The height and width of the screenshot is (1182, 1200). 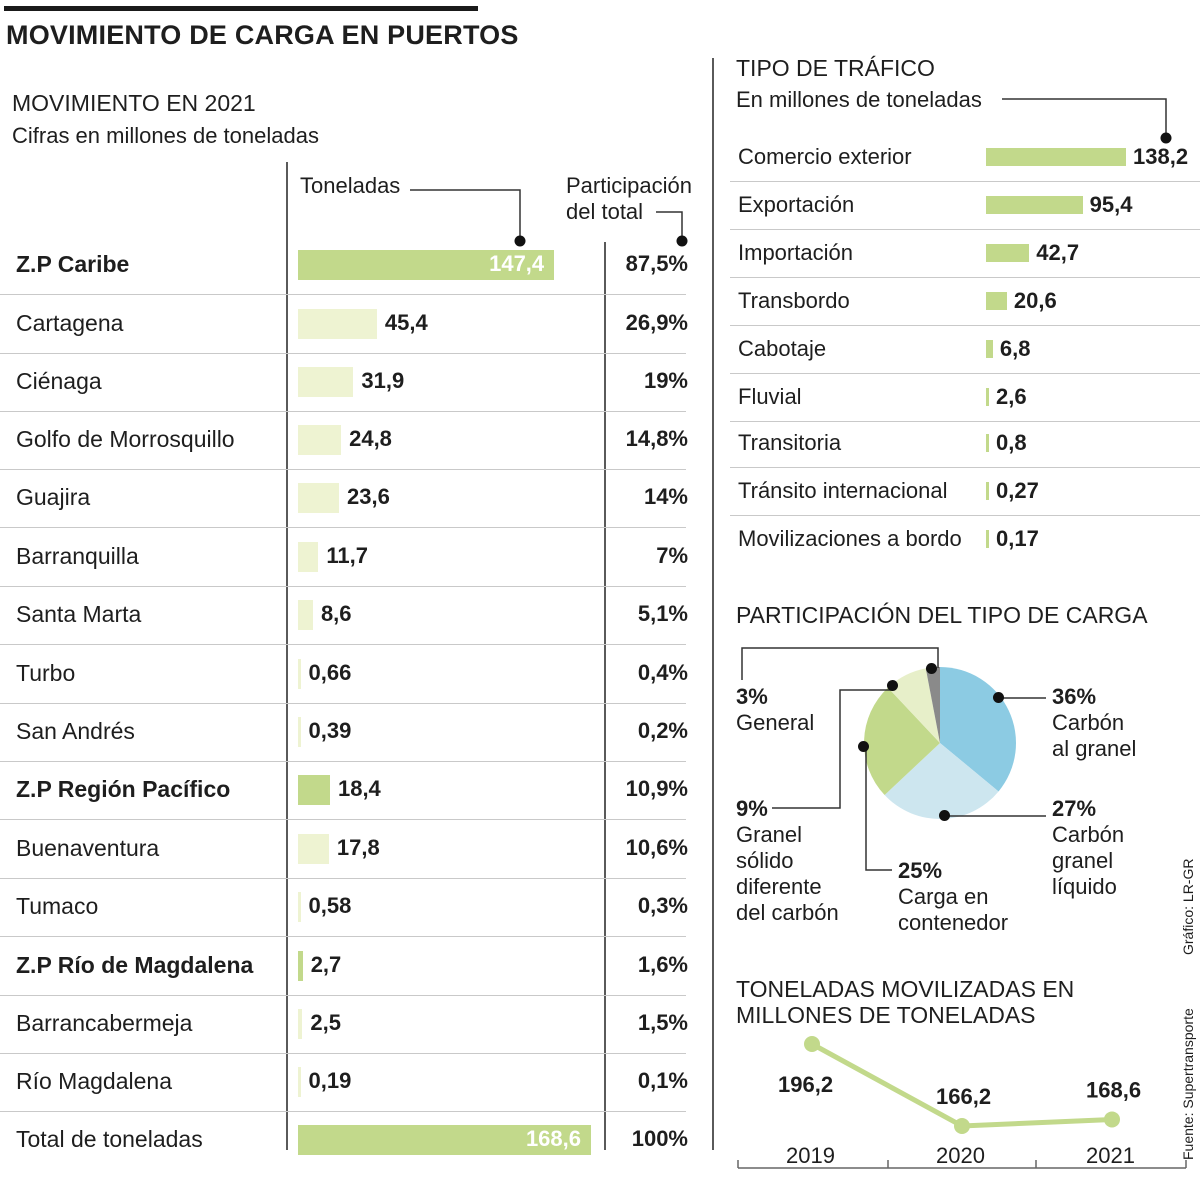 I want to click on traffic-label: Tránsito internacional, so click(x=843, y=490).